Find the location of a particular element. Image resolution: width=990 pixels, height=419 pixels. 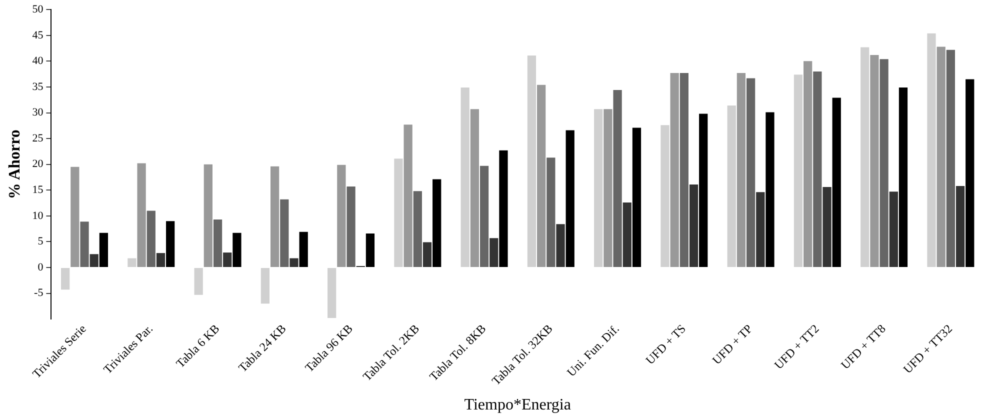

y-tick-label: 10 is located at coordinates (38, 216).